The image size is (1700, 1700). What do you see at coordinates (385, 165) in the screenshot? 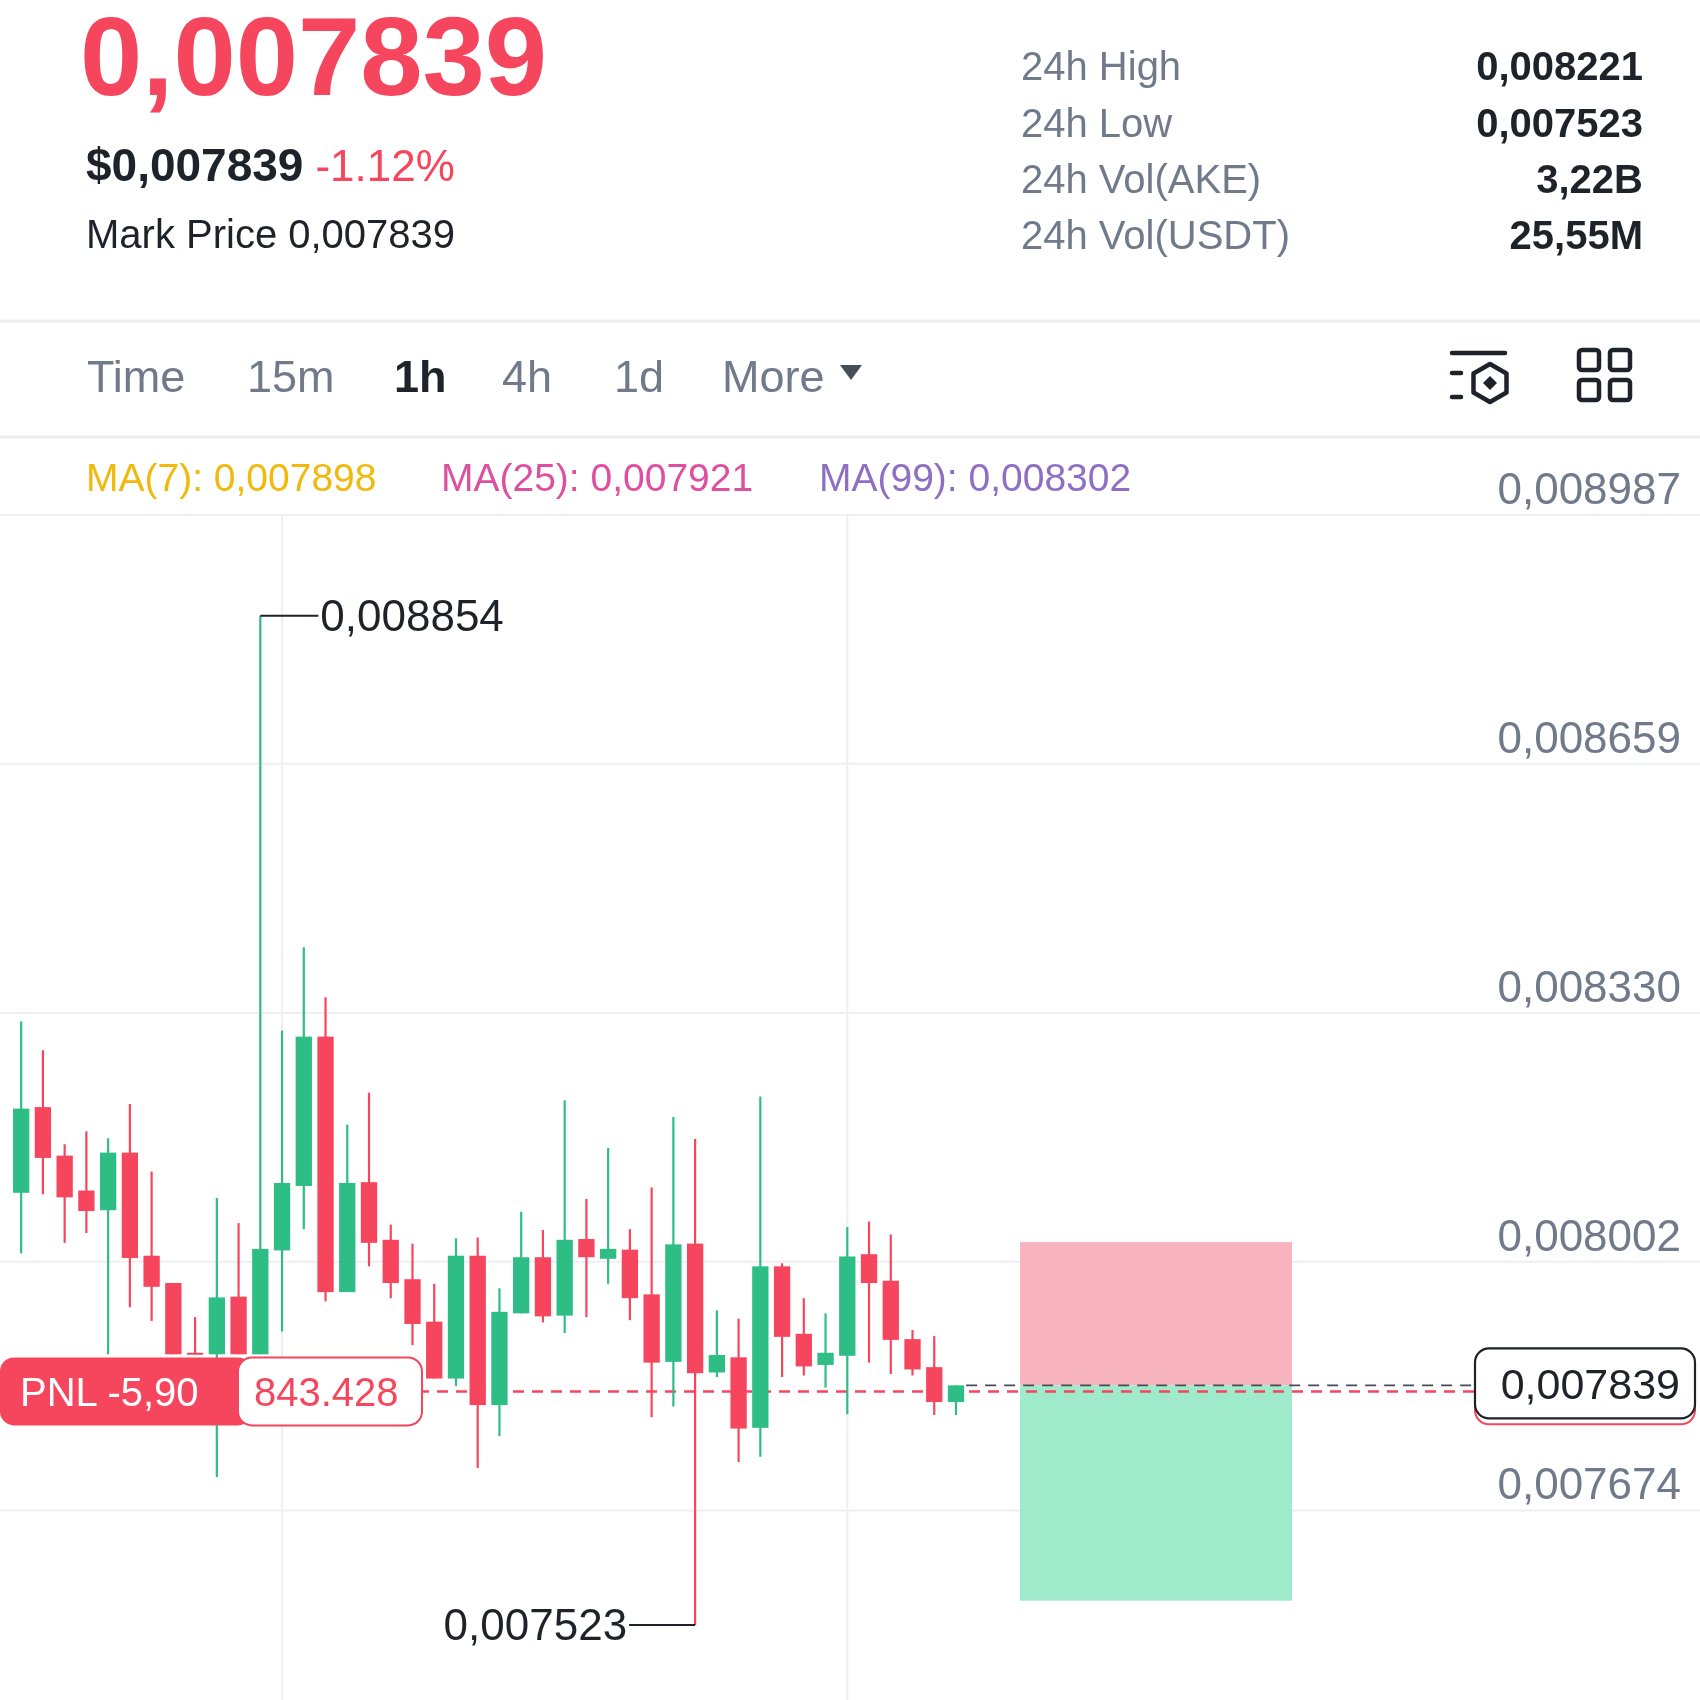
I see `text: -1.12%` at bounding box center [385, 165].